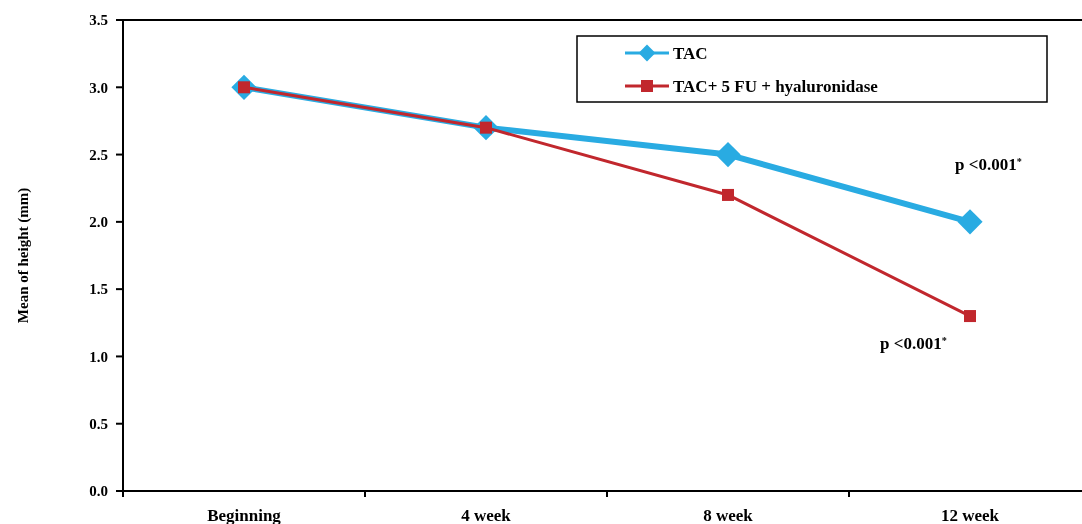 The height and width of the screenshot is (524, 1082). I want to click on x-tick-label: Beginning, so click(244, 515).